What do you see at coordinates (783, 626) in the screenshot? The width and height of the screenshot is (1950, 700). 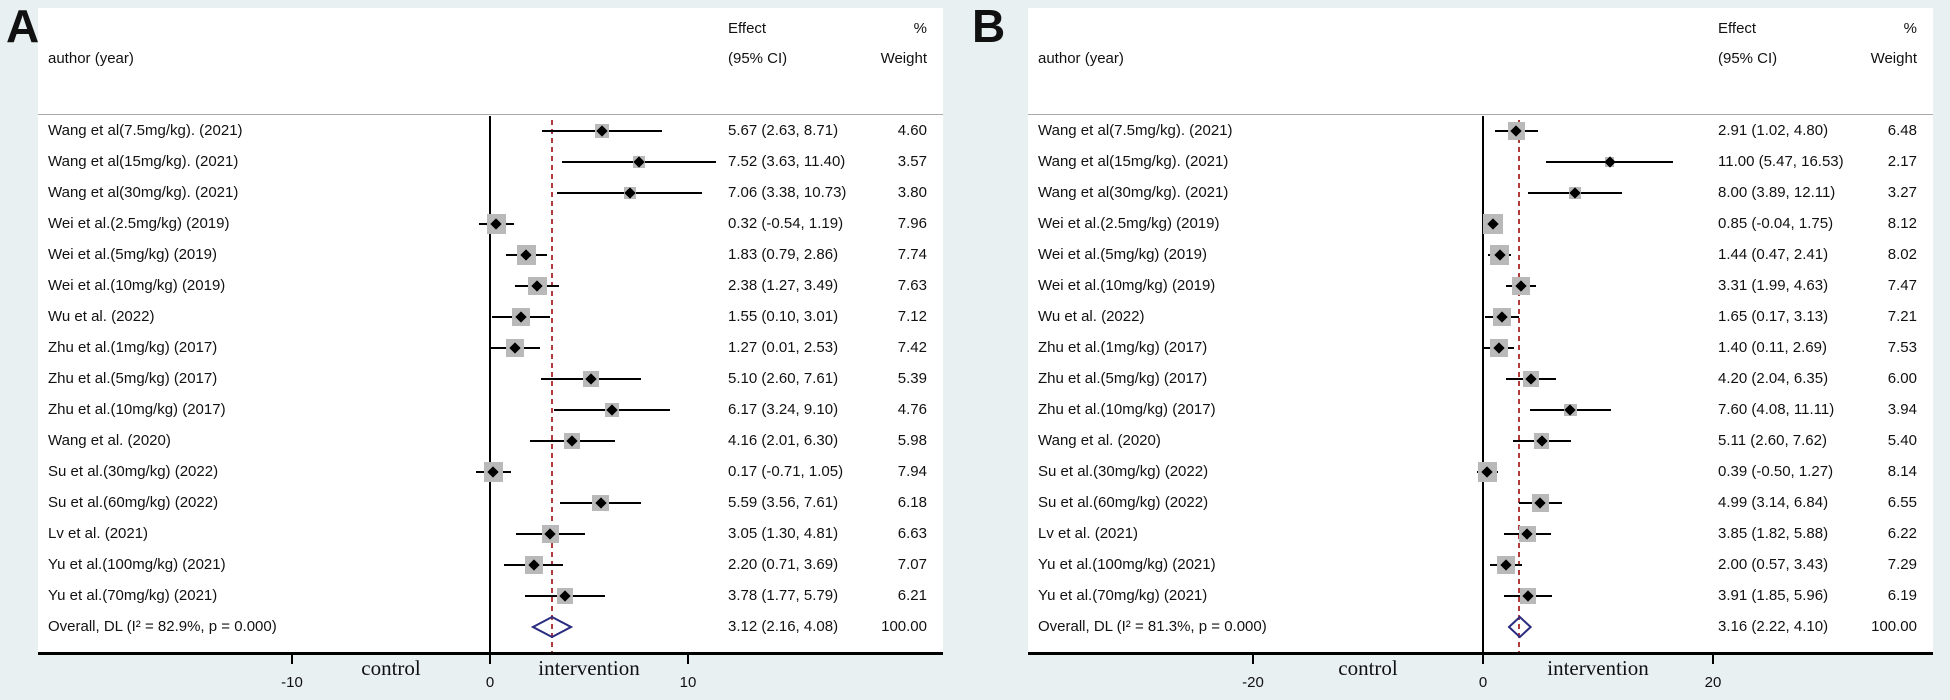 I see `overall-effect-ci-value: 3.12 (2.16, 4.08)` at bounding box center [783, 626].